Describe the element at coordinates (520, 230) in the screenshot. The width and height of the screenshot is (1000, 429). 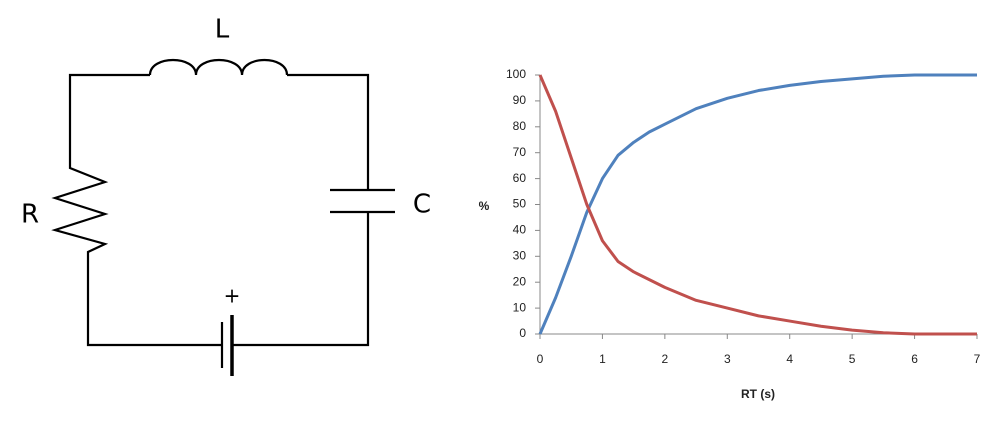
I see `y-tick-label: 40` at that location.